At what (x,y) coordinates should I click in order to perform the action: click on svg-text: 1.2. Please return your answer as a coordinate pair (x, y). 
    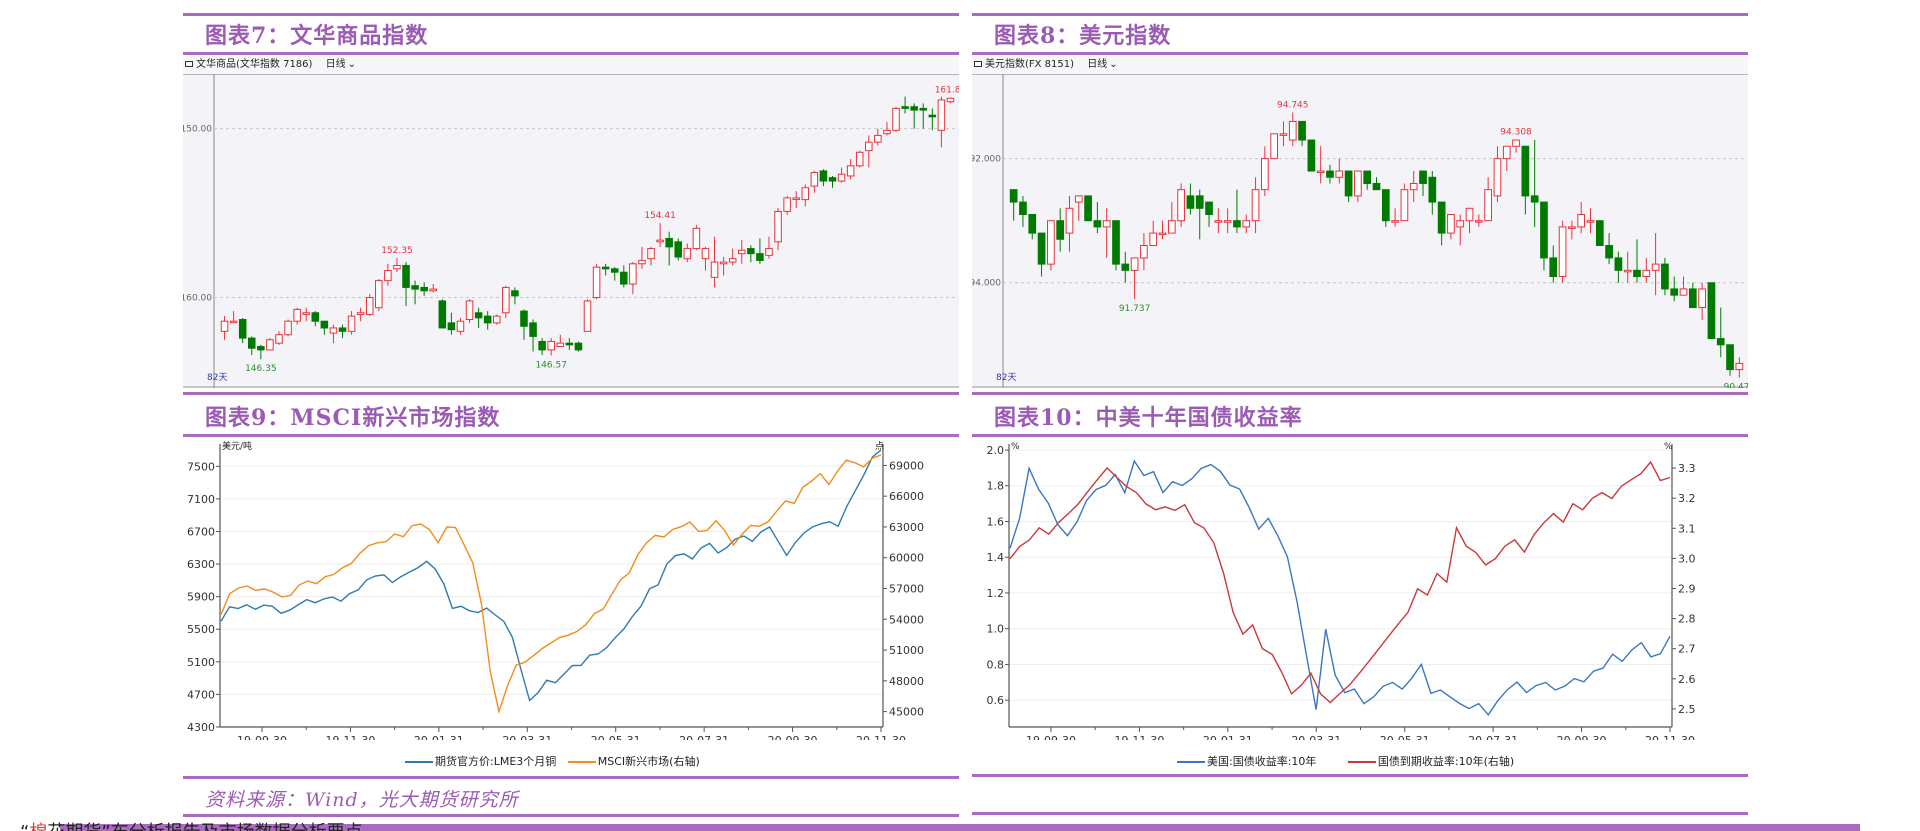
    Looking at the image, I should click on (996, 593).